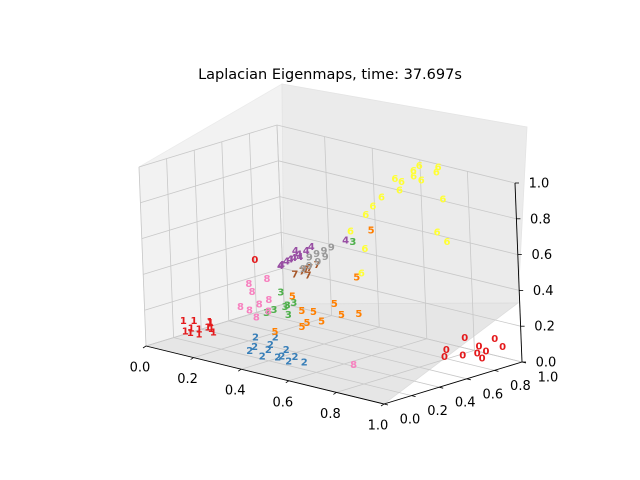  I want to click on z-axis-line, so click(518, 272).